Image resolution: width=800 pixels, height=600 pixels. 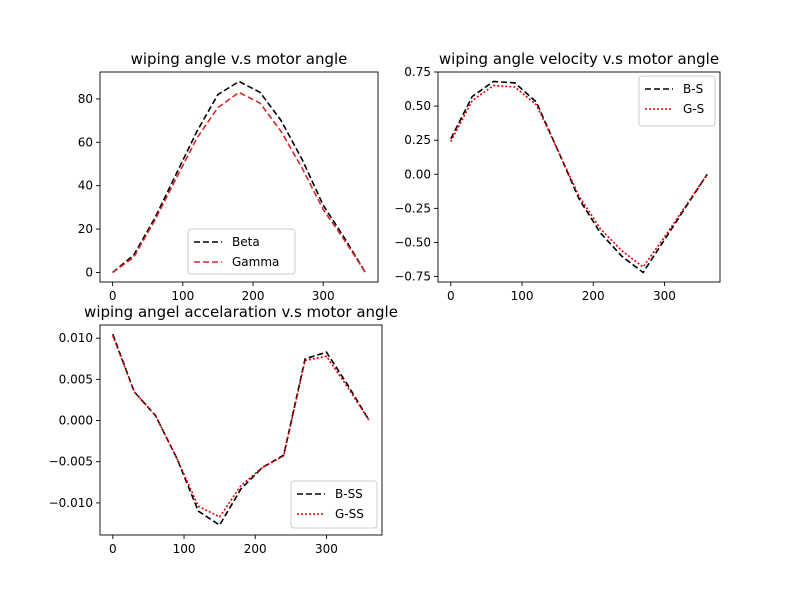 I want to click on legend: B-SS G-SS, so click(x=334, y=504).